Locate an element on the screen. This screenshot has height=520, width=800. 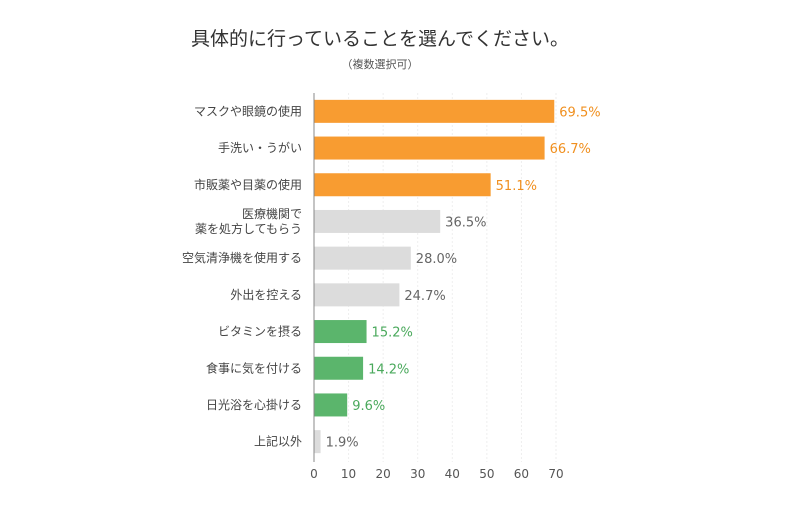
chart-title: 具体的に行っていることを選んでください。 is located at coordinates (380, 39).